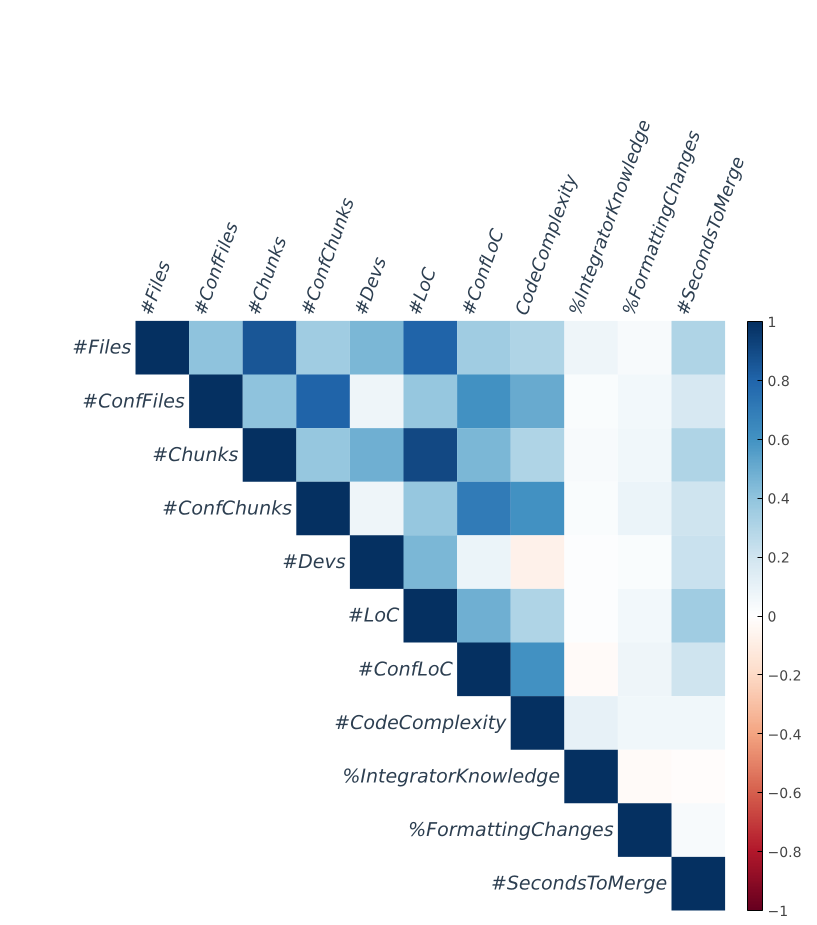 The height and width of the screenshot is (925, 817). What do you see at coordinates (779, 500) in the screenshot?
I see `color-bar-label: 0.4` at bounding box center [779, 500].